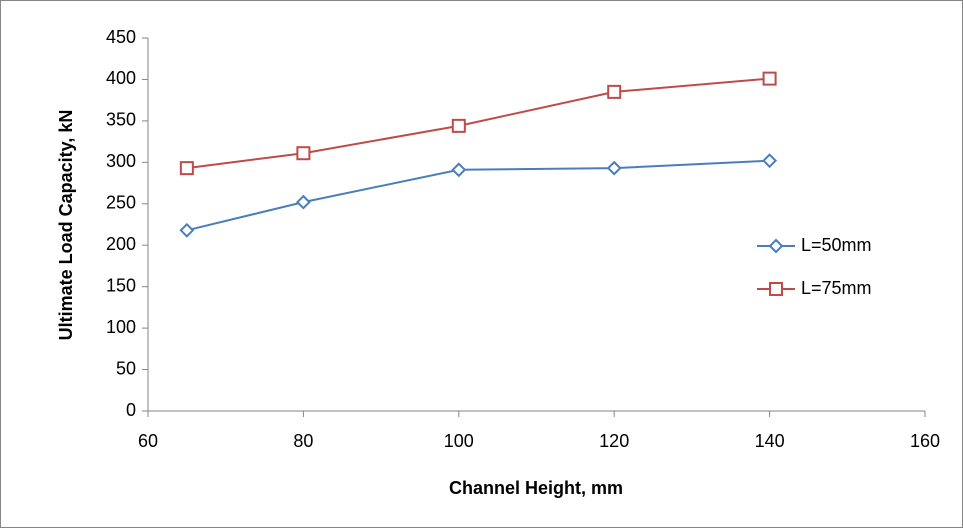 This screenshot has height=528, width=963. Describe the element at coordinates (536, 488) in the screenshot. I see `x-axis-title: Channel Height, mm` at that location.